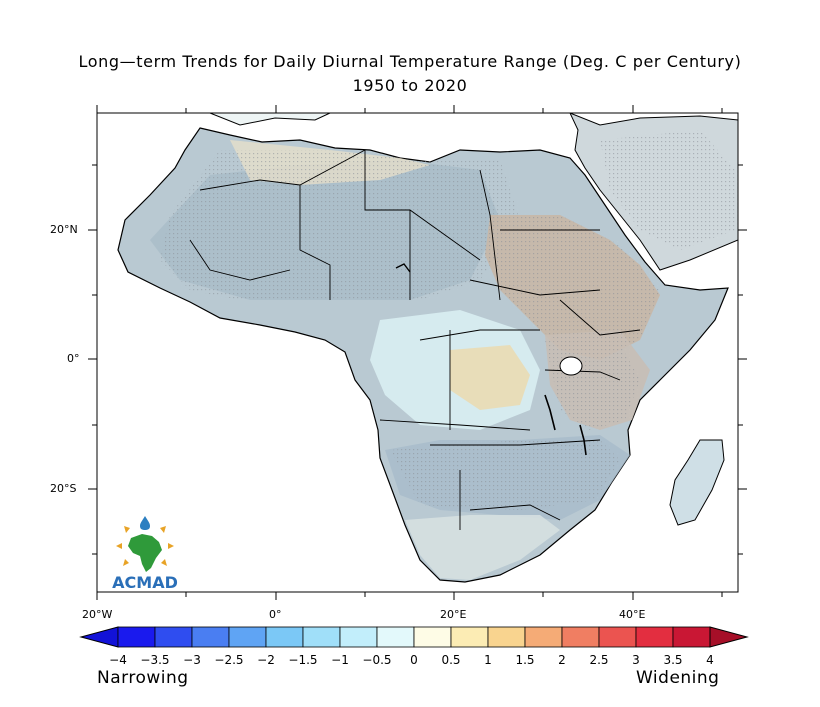 Image resolution: width=820 pixels, height=707 pixels. Describe the element at coordinates (583, 440) in the screenshot. I see `lake-malawi` at that location.